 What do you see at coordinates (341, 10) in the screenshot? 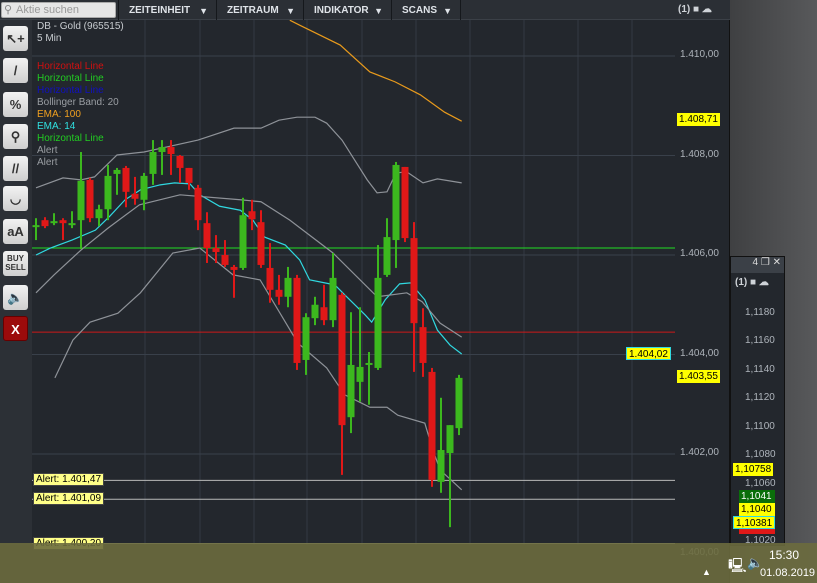
I see `menu-label: INDIKATOR` at bounding box center [341, 10].